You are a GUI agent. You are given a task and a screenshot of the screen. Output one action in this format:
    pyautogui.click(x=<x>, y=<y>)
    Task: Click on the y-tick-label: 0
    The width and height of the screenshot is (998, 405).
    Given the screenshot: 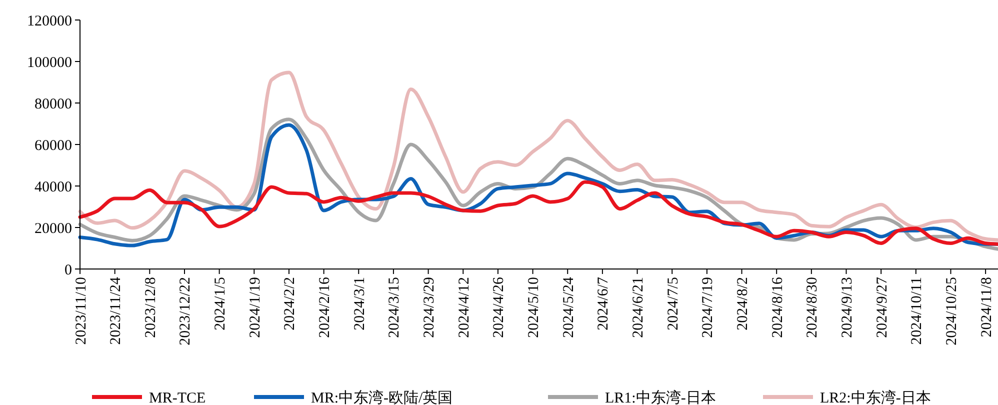 What is the action you would take?
    pyautogui.click(x=68, y=270)
    